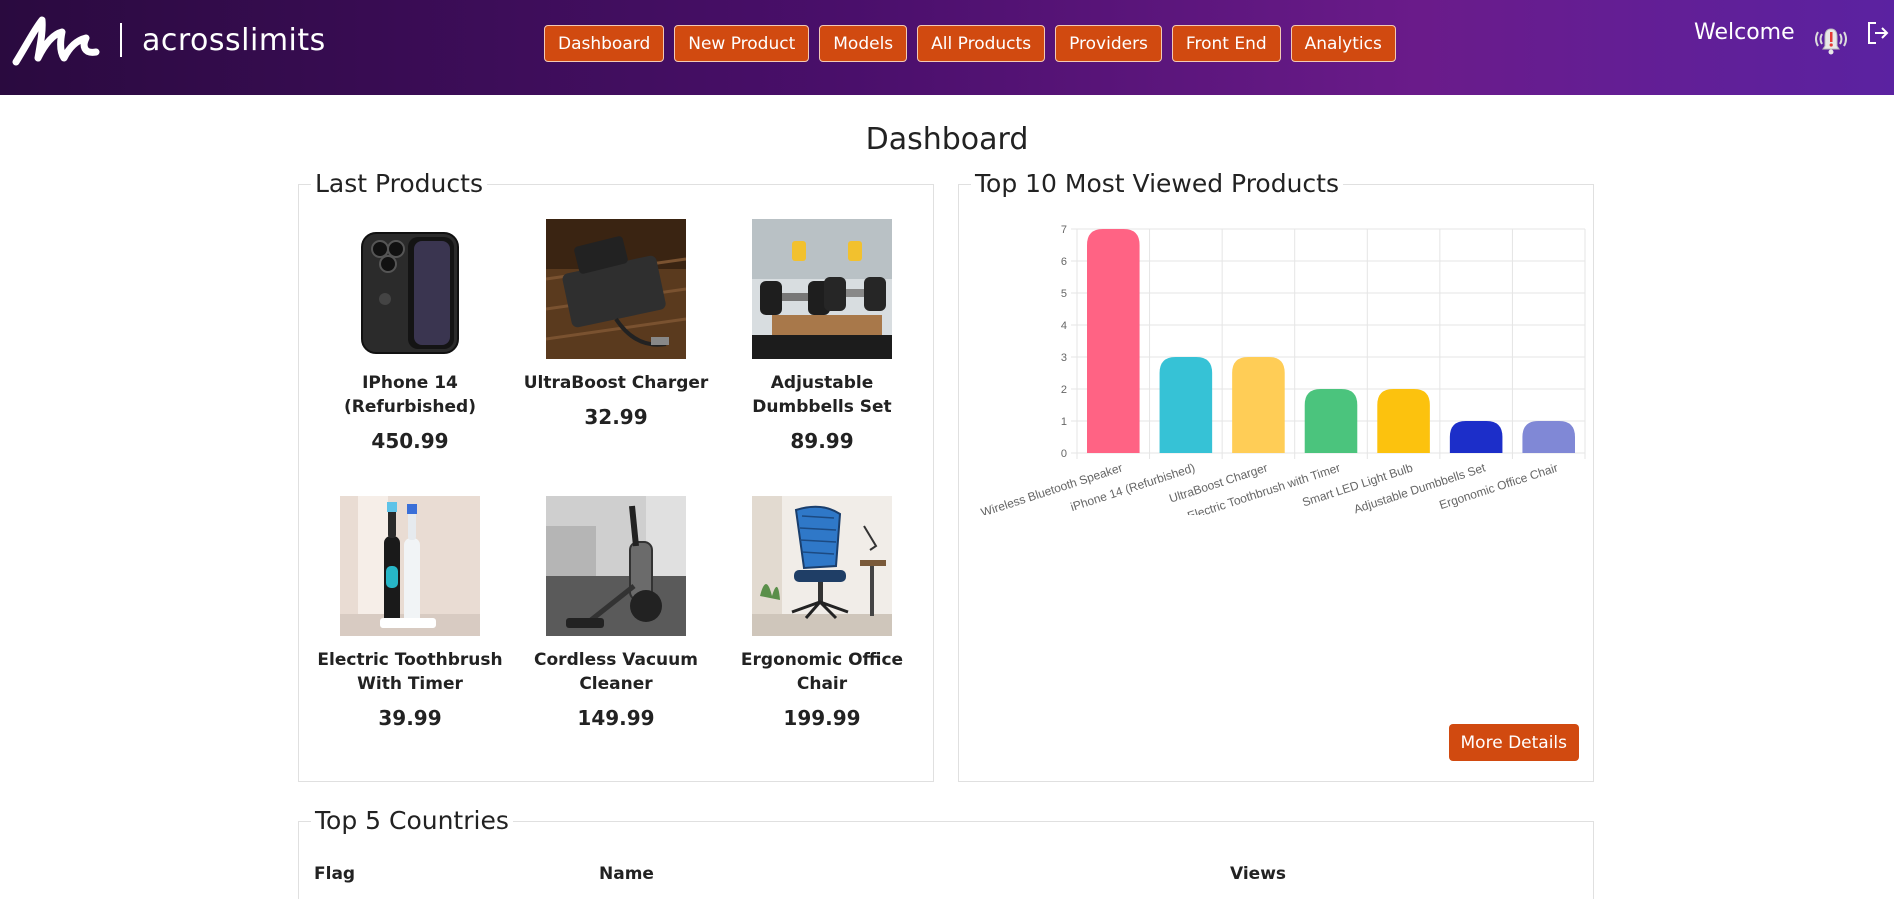 This screenshot has width=1894, height=899. I want to click on nav-dashboard-button: Dashboard, so click(604, 43).